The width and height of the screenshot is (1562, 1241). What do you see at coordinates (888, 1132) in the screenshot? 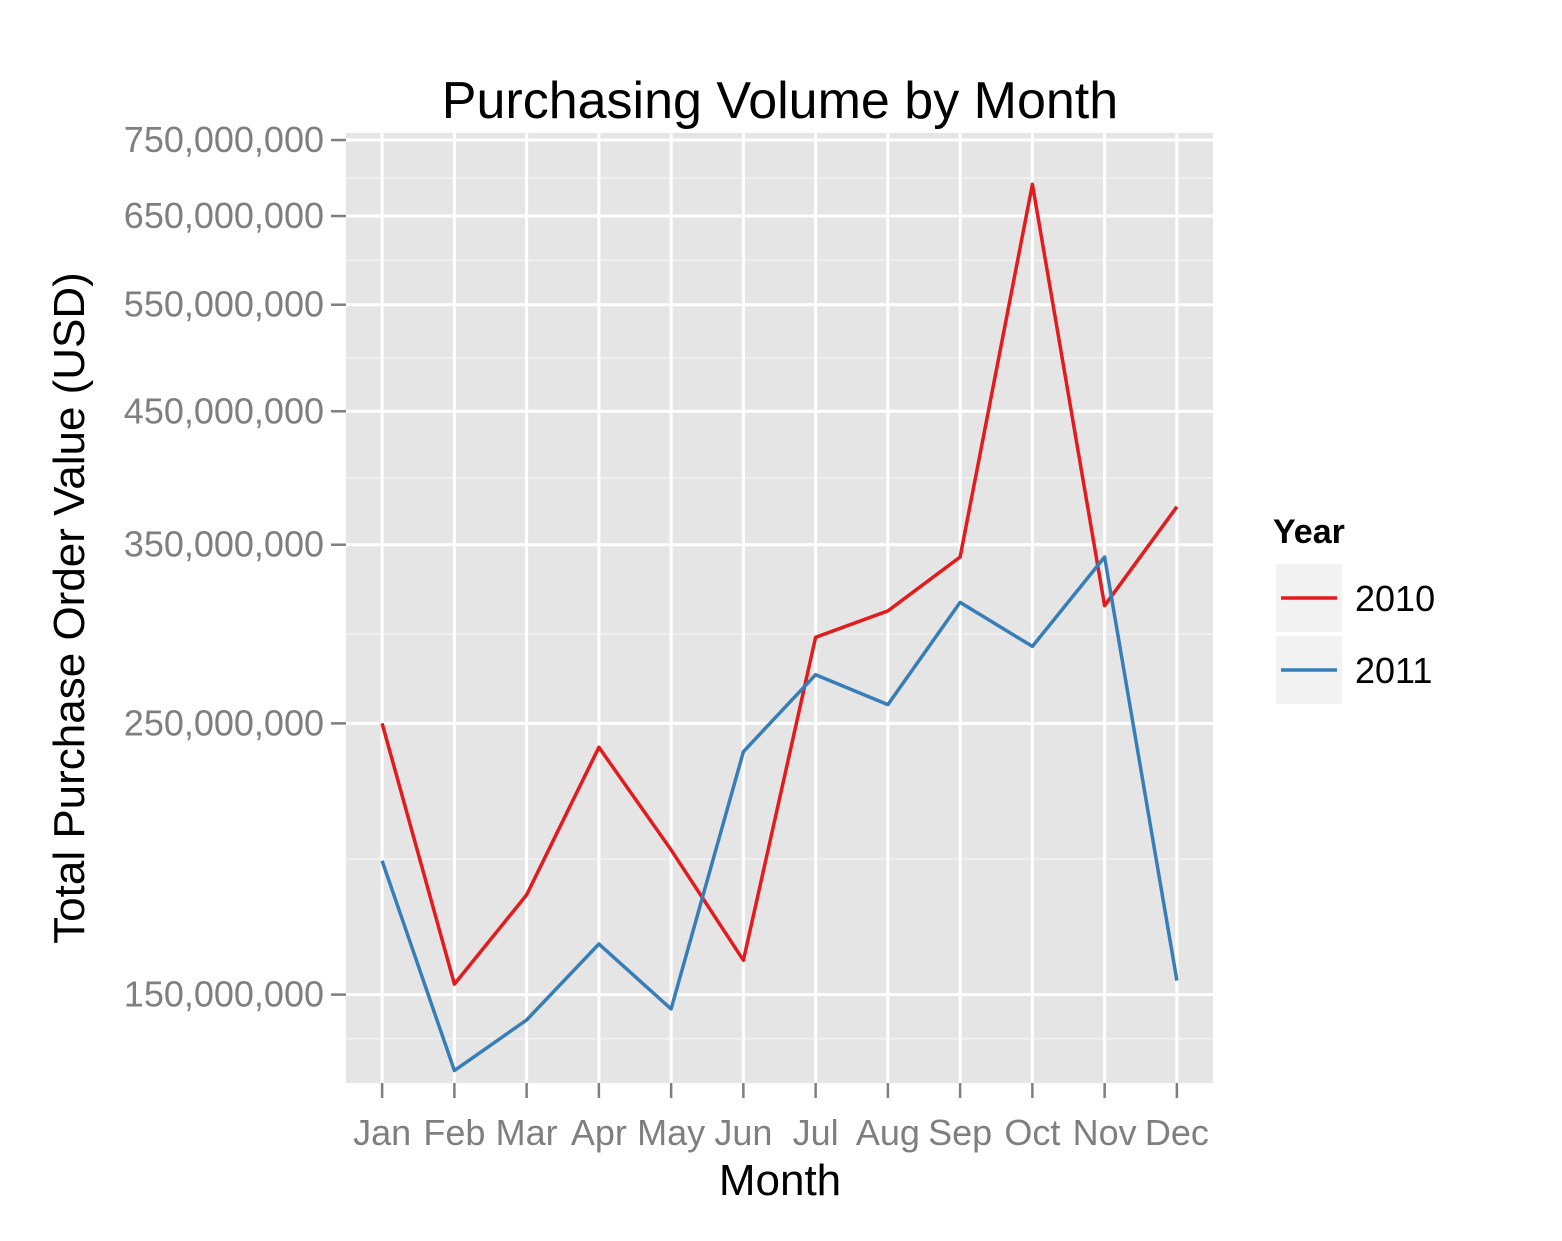
I see `x-tick-label: Aug` at bounding box center [888, 1132].